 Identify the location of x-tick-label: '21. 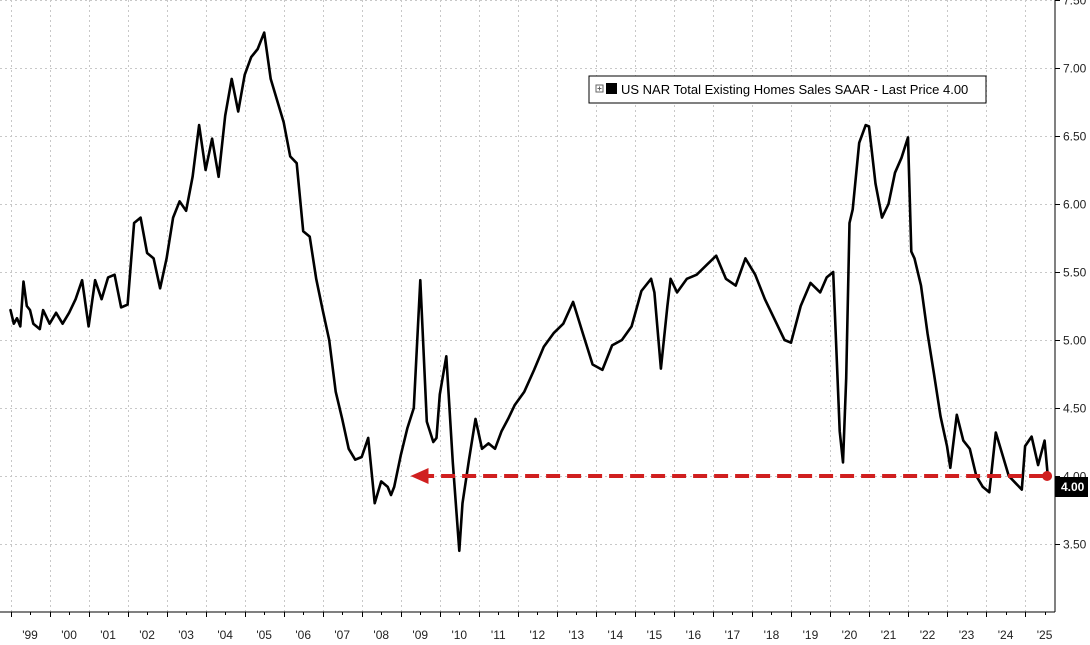
(889, 635).